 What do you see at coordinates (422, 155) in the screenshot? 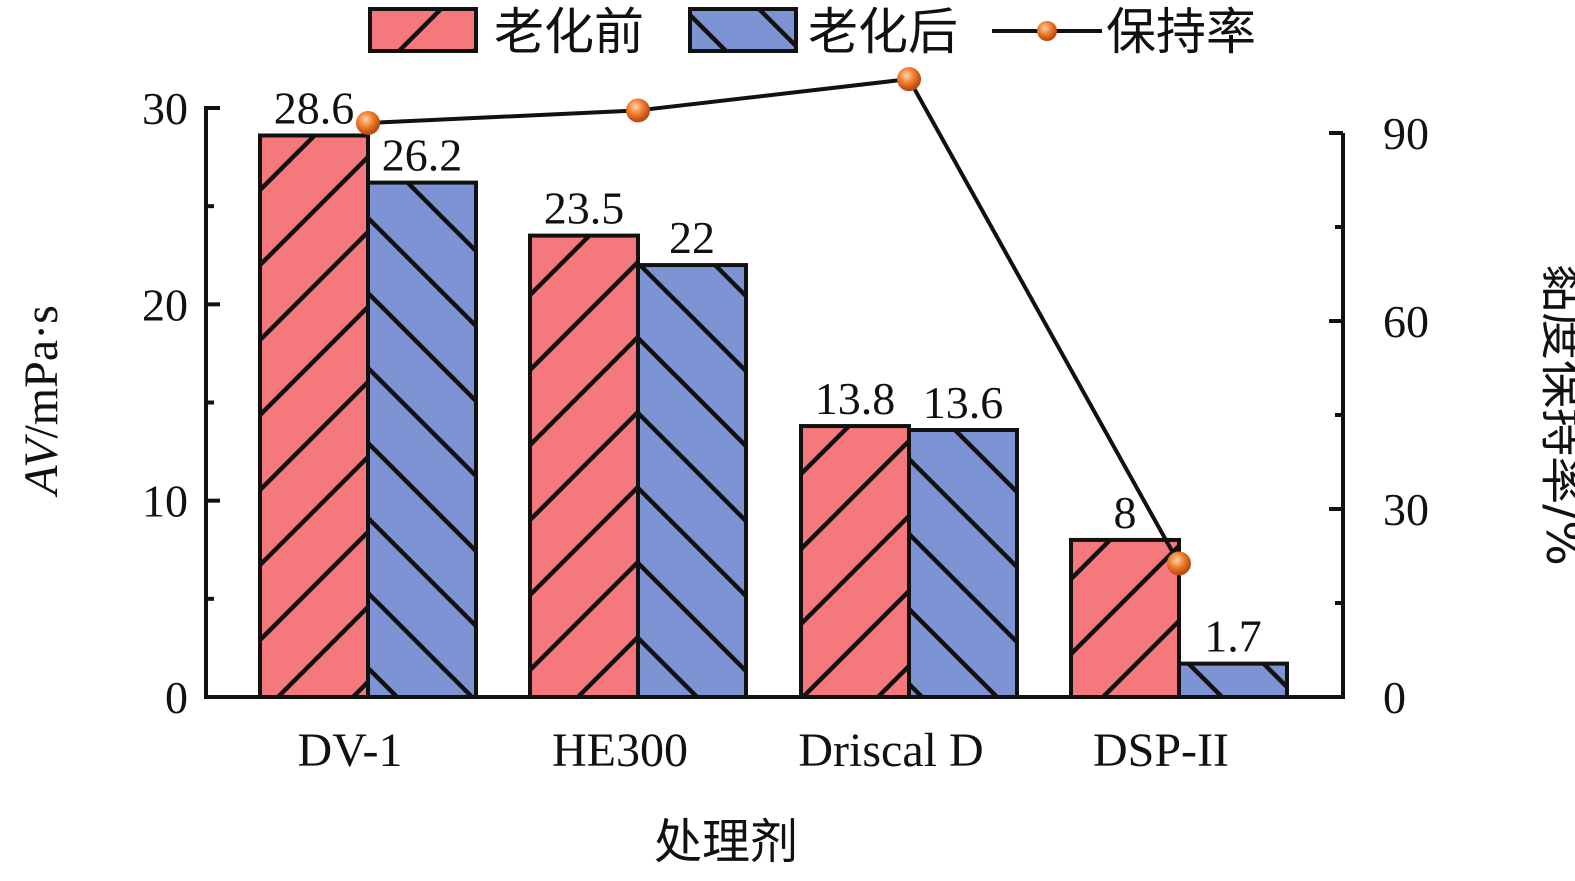
I see `data-label-after-0: 26.2` at bounding box center [422, 155].